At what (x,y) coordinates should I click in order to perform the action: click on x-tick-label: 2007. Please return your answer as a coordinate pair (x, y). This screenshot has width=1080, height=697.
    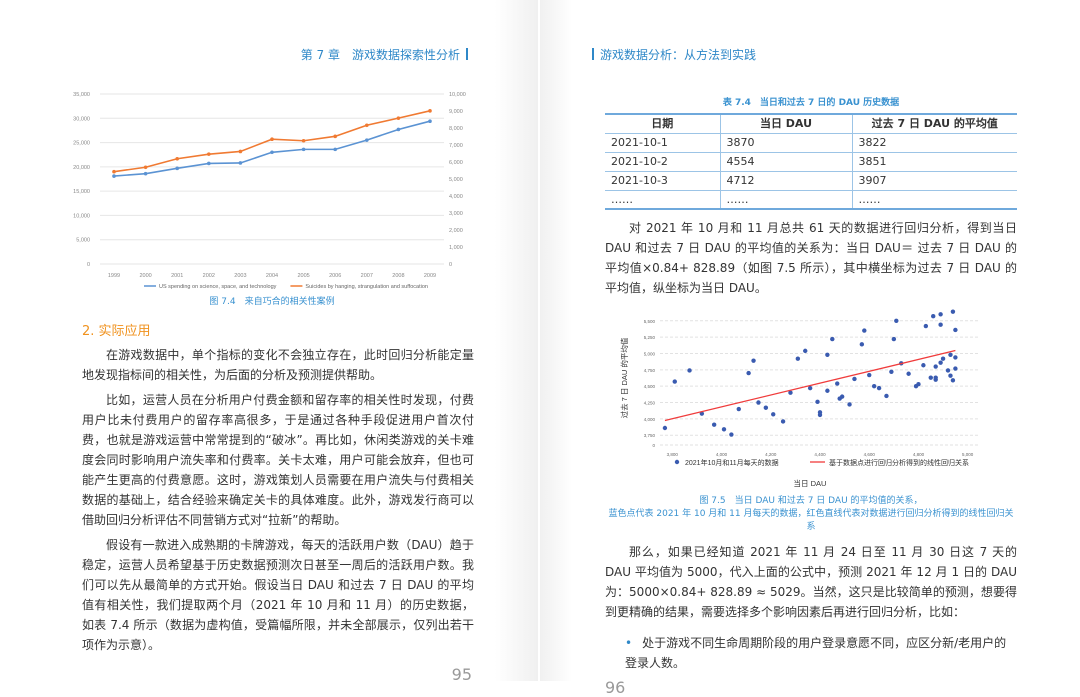
    Looking at the image, I should click on (367, 276).